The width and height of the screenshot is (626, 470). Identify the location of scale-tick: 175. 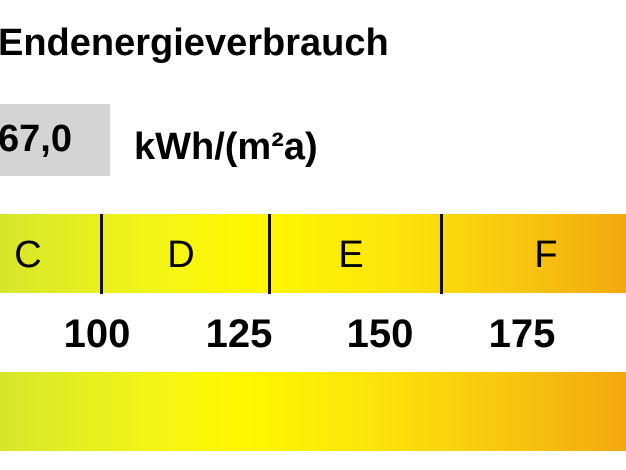
(522, 334).